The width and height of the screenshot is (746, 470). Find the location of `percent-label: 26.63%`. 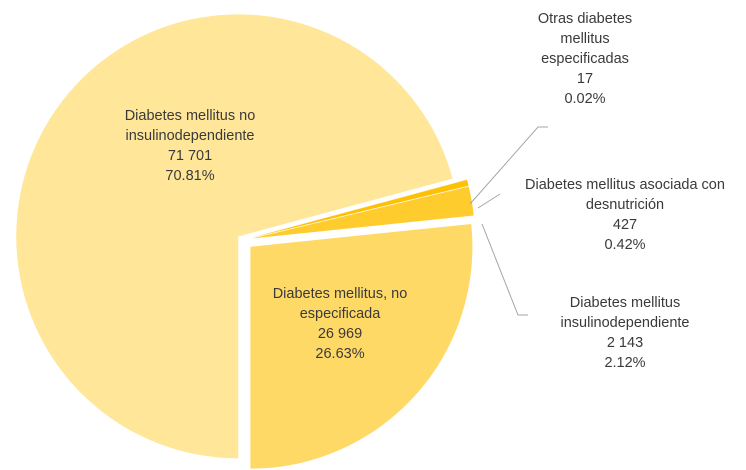

percent-label: 26.63% is located at coordinates (340, 354).